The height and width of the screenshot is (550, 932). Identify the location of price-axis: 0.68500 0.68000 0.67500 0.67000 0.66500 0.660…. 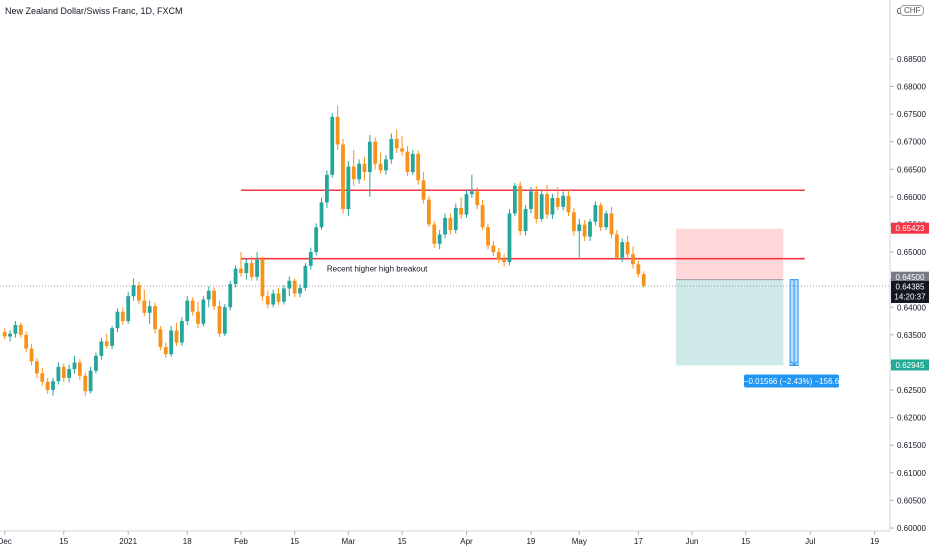
(907, 266).